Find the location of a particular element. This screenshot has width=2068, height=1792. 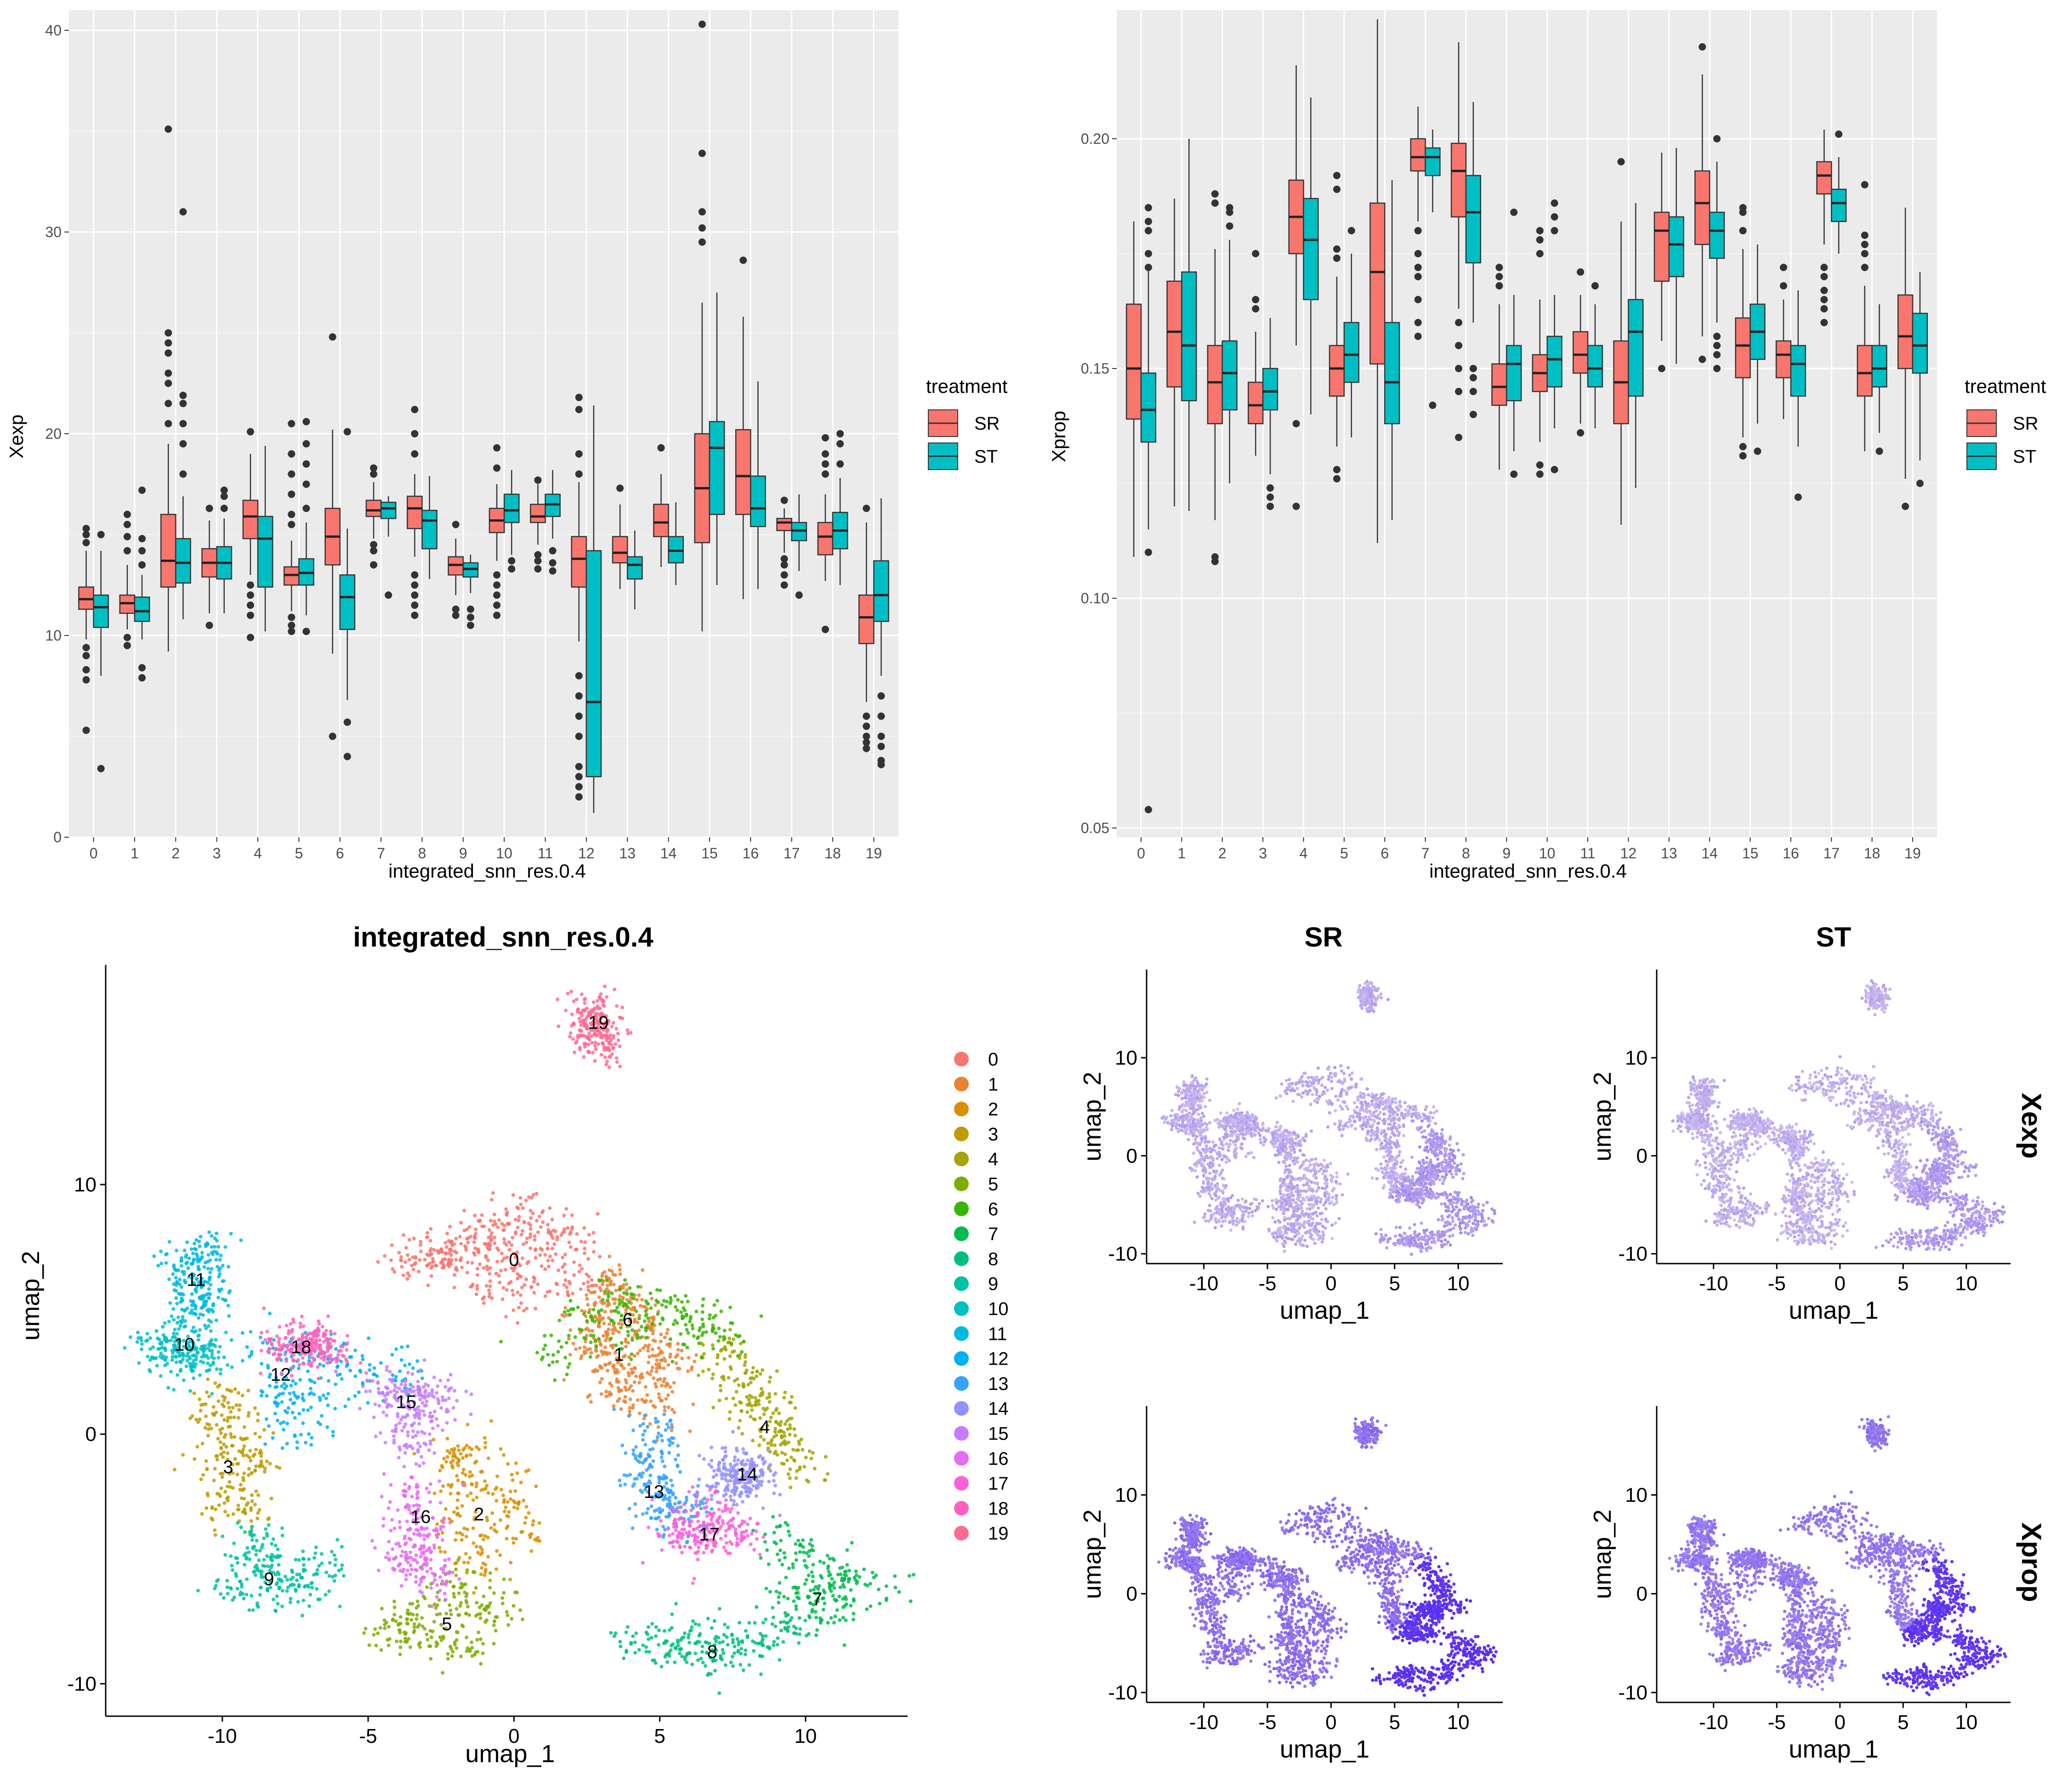

xprop-boxplot-x-label: integrated_snn_res.0.4 is located at coordinates (1528, 871).